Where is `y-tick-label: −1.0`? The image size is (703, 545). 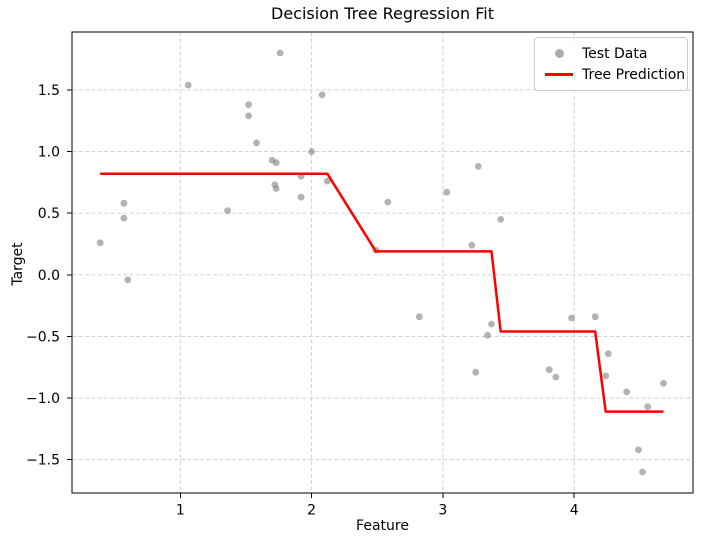 y-tick-label: −1.0 is located at coordinates (43, 399).